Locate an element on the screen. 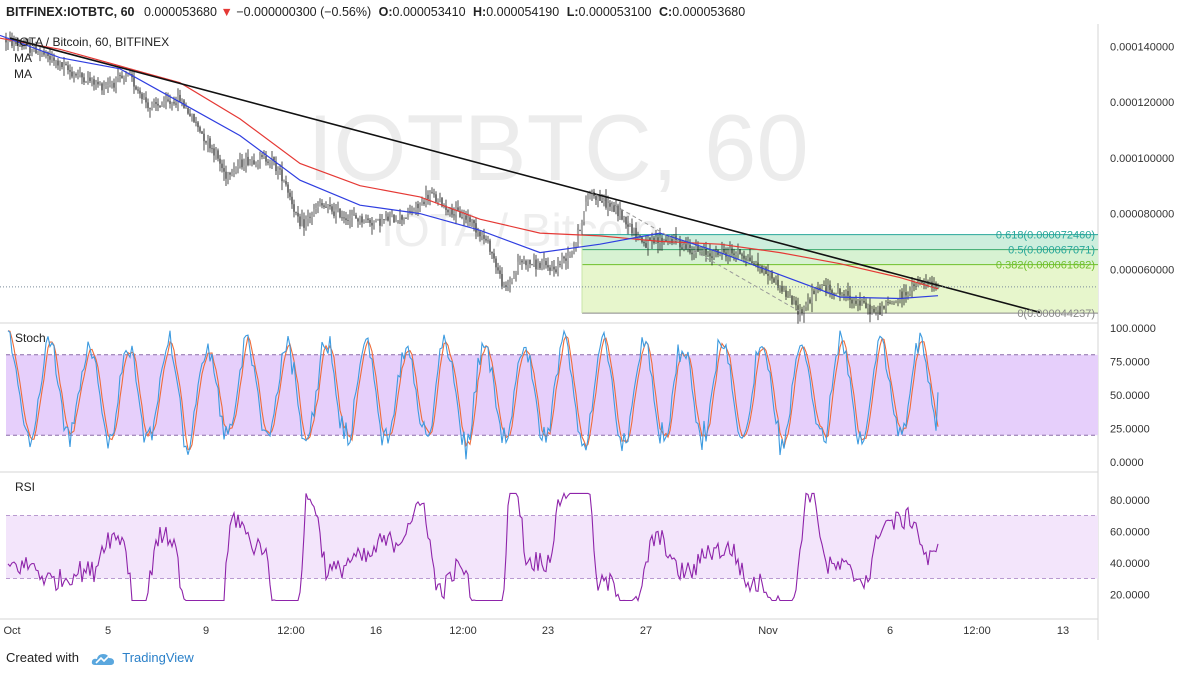 Image resolution: width=1186 pixels, height=675 pixels. rsi-axis: 80.0000 60.0000 40.0000 20.0000 is located at coordinates (1130, 548).